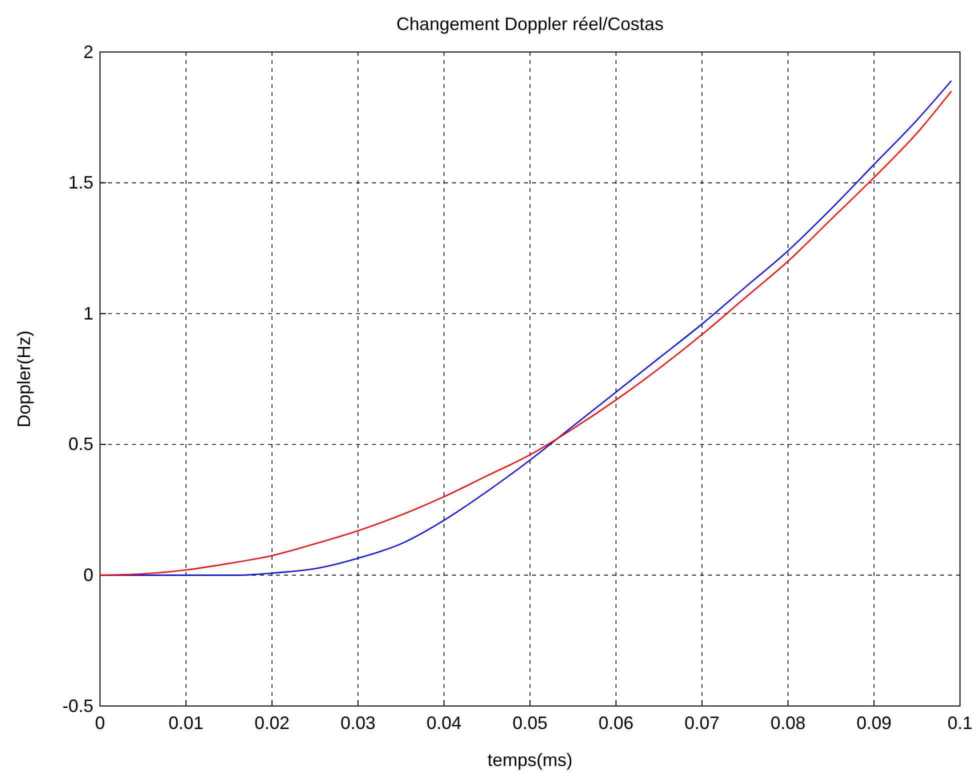 The width and height of the screenshot is (979, 776). What do you see at coordinates (530, 722) in the screenshot?
I see `x-tick-label: 0.05` at bounding box center [530, 722].